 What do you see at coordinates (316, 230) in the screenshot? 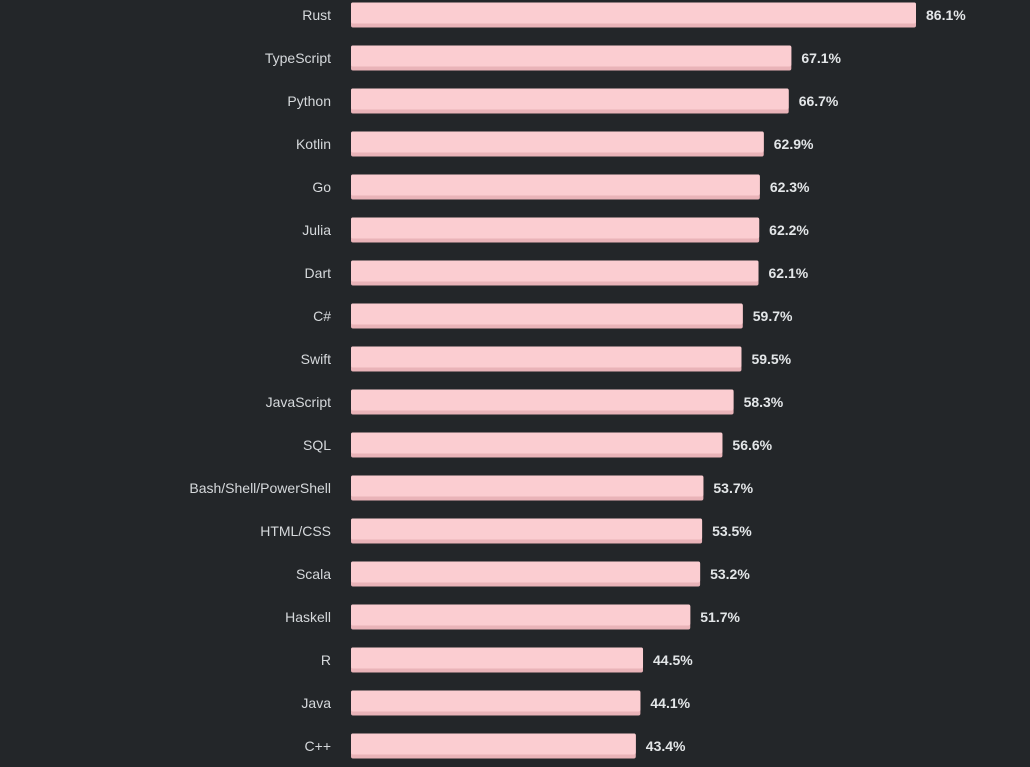
I see `category-label: Julia` at bounding box center [316, 230].